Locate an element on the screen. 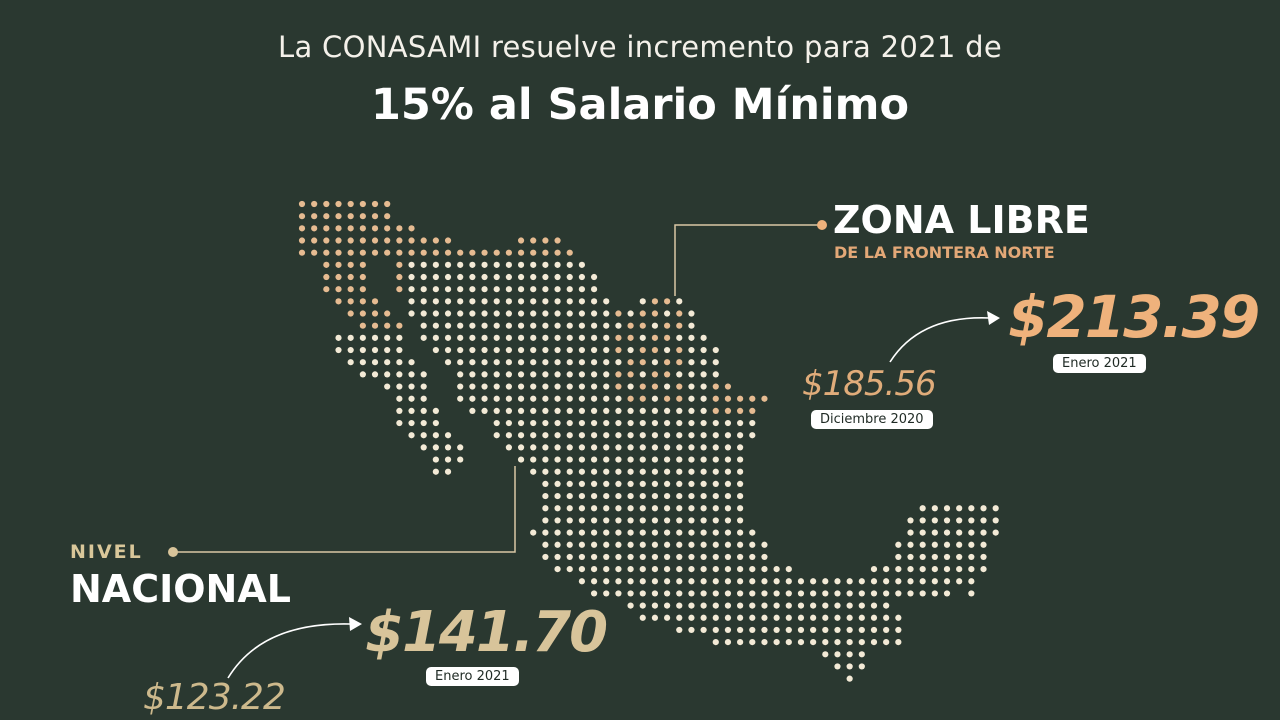  zona-arrow-icon is located at coordinates (940, 340).